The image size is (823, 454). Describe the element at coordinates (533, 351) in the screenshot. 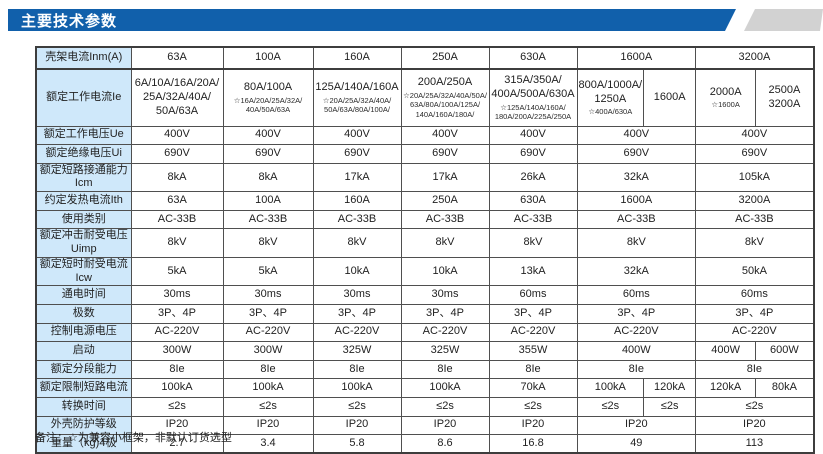

I see `spec-value-cell: 355W` at that location.